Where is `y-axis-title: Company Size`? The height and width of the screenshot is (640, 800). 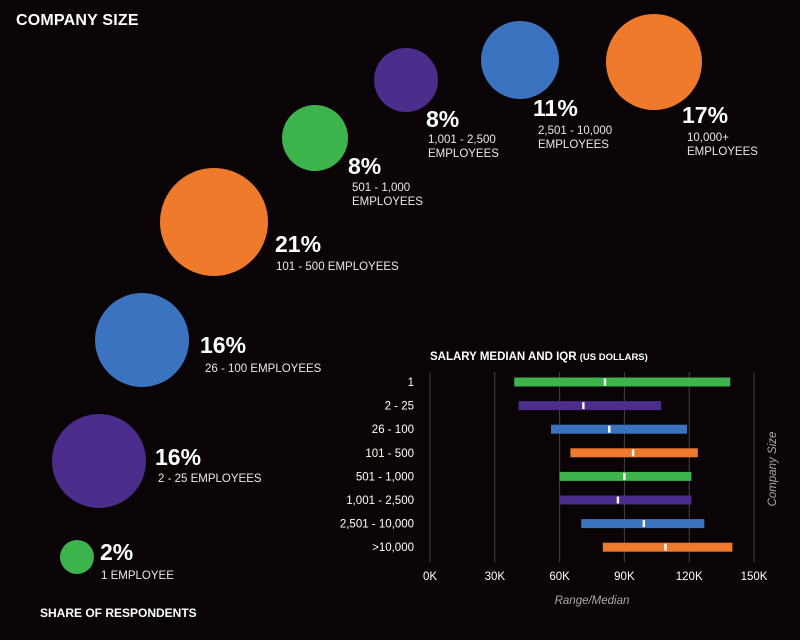
y-axis-title: Company Size is located at coordinates (773, 469).